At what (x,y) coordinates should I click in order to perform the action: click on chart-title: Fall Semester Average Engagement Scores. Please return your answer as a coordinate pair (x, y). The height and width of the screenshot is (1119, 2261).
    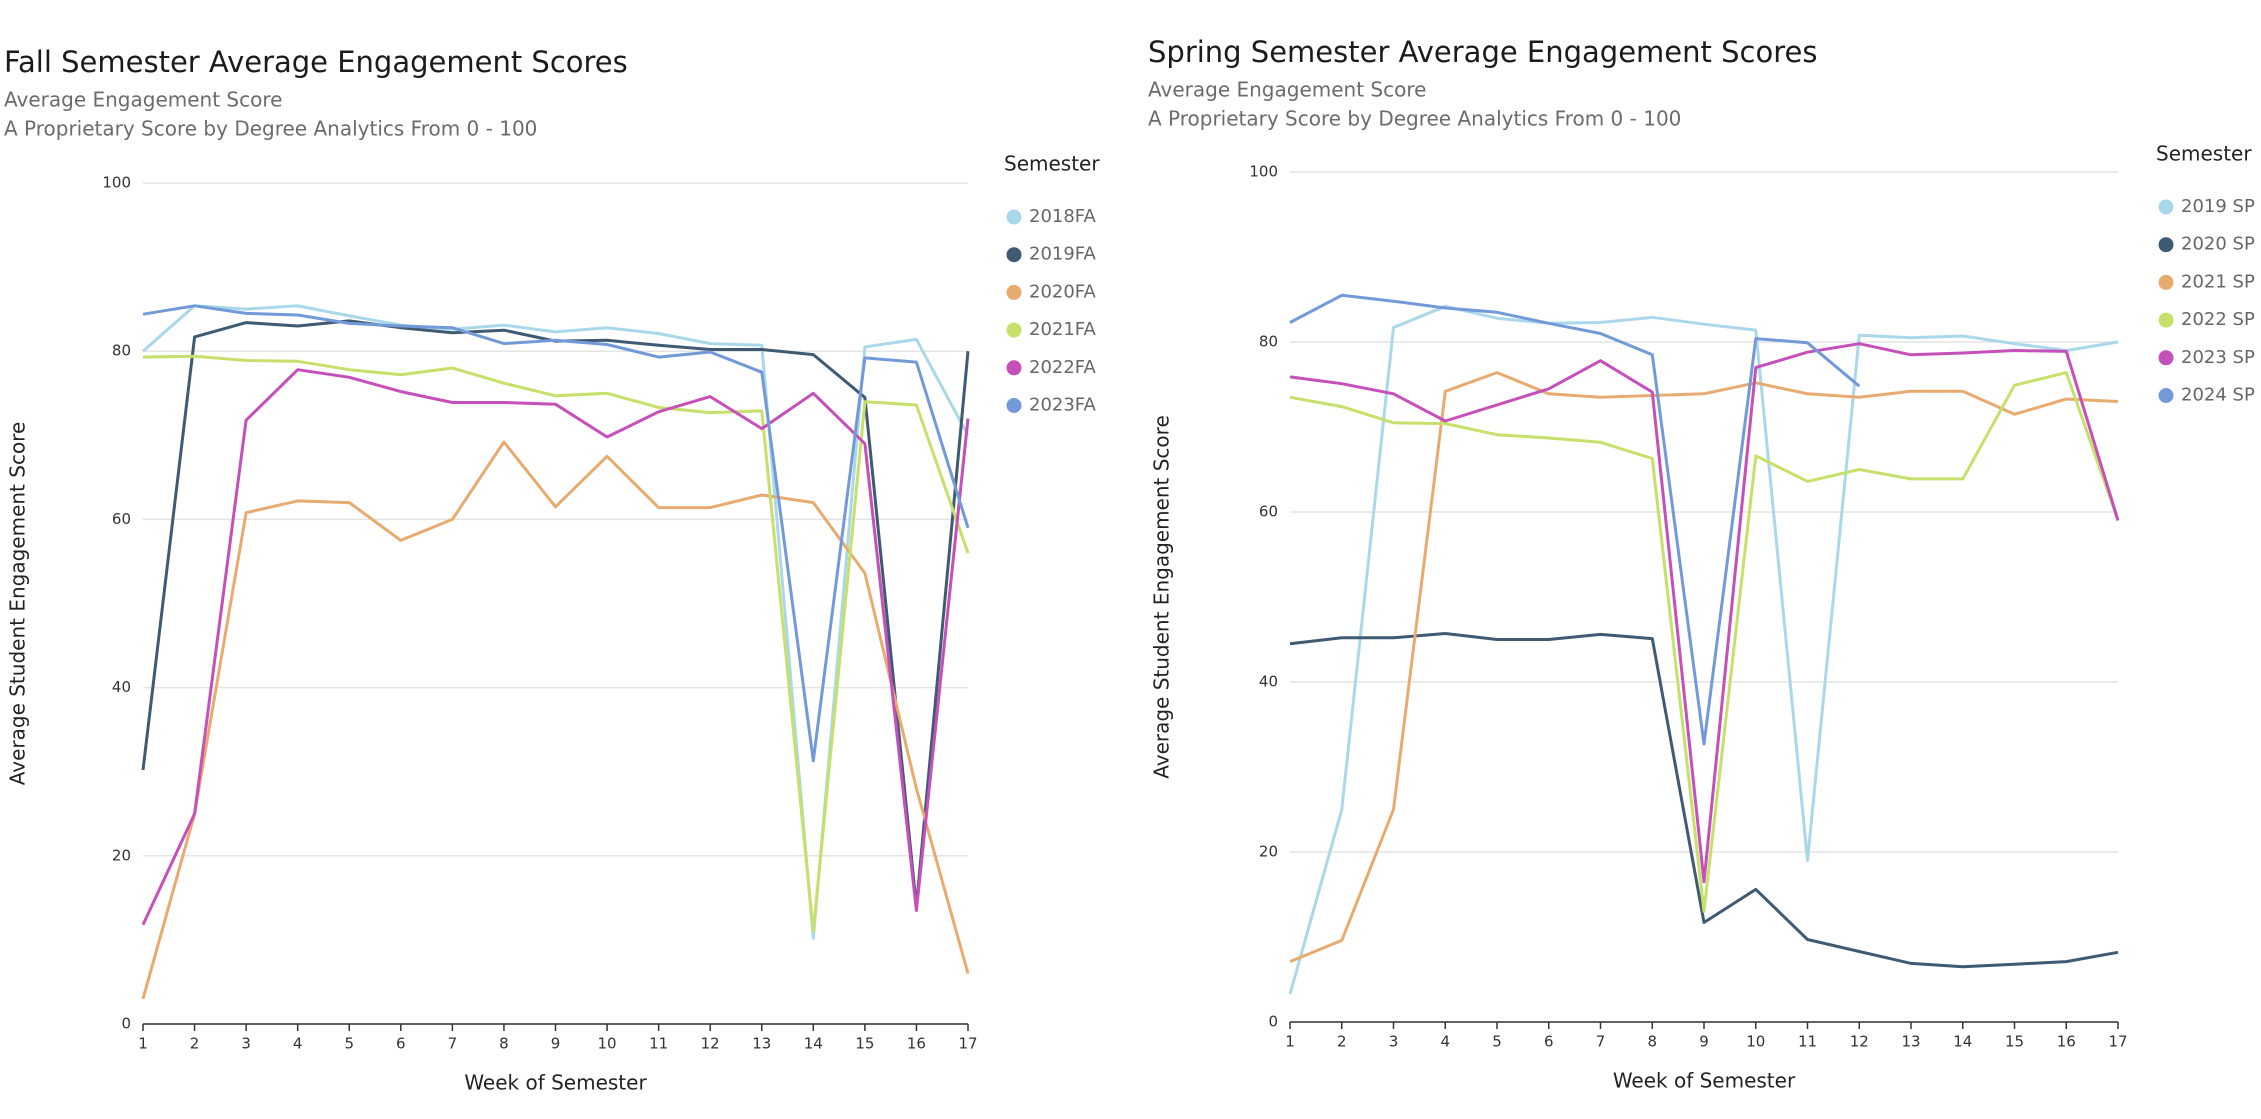
    Looking at the image, I should click on (316, 62).